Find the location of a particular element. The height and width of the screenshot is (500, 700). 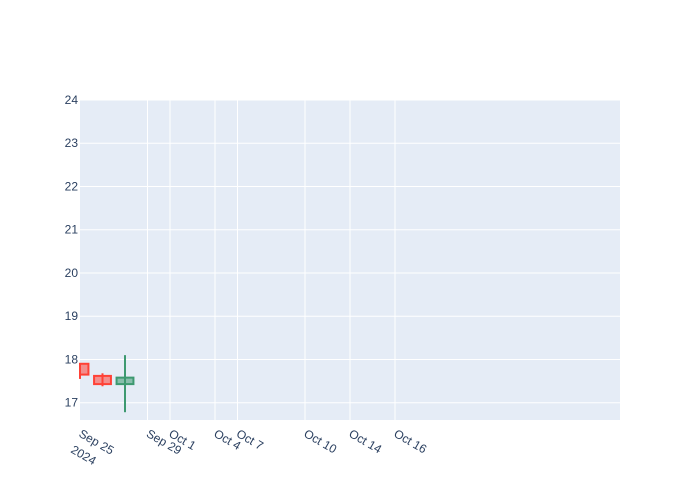

y-tick-label: 22 is located at coordinates (72, 186).